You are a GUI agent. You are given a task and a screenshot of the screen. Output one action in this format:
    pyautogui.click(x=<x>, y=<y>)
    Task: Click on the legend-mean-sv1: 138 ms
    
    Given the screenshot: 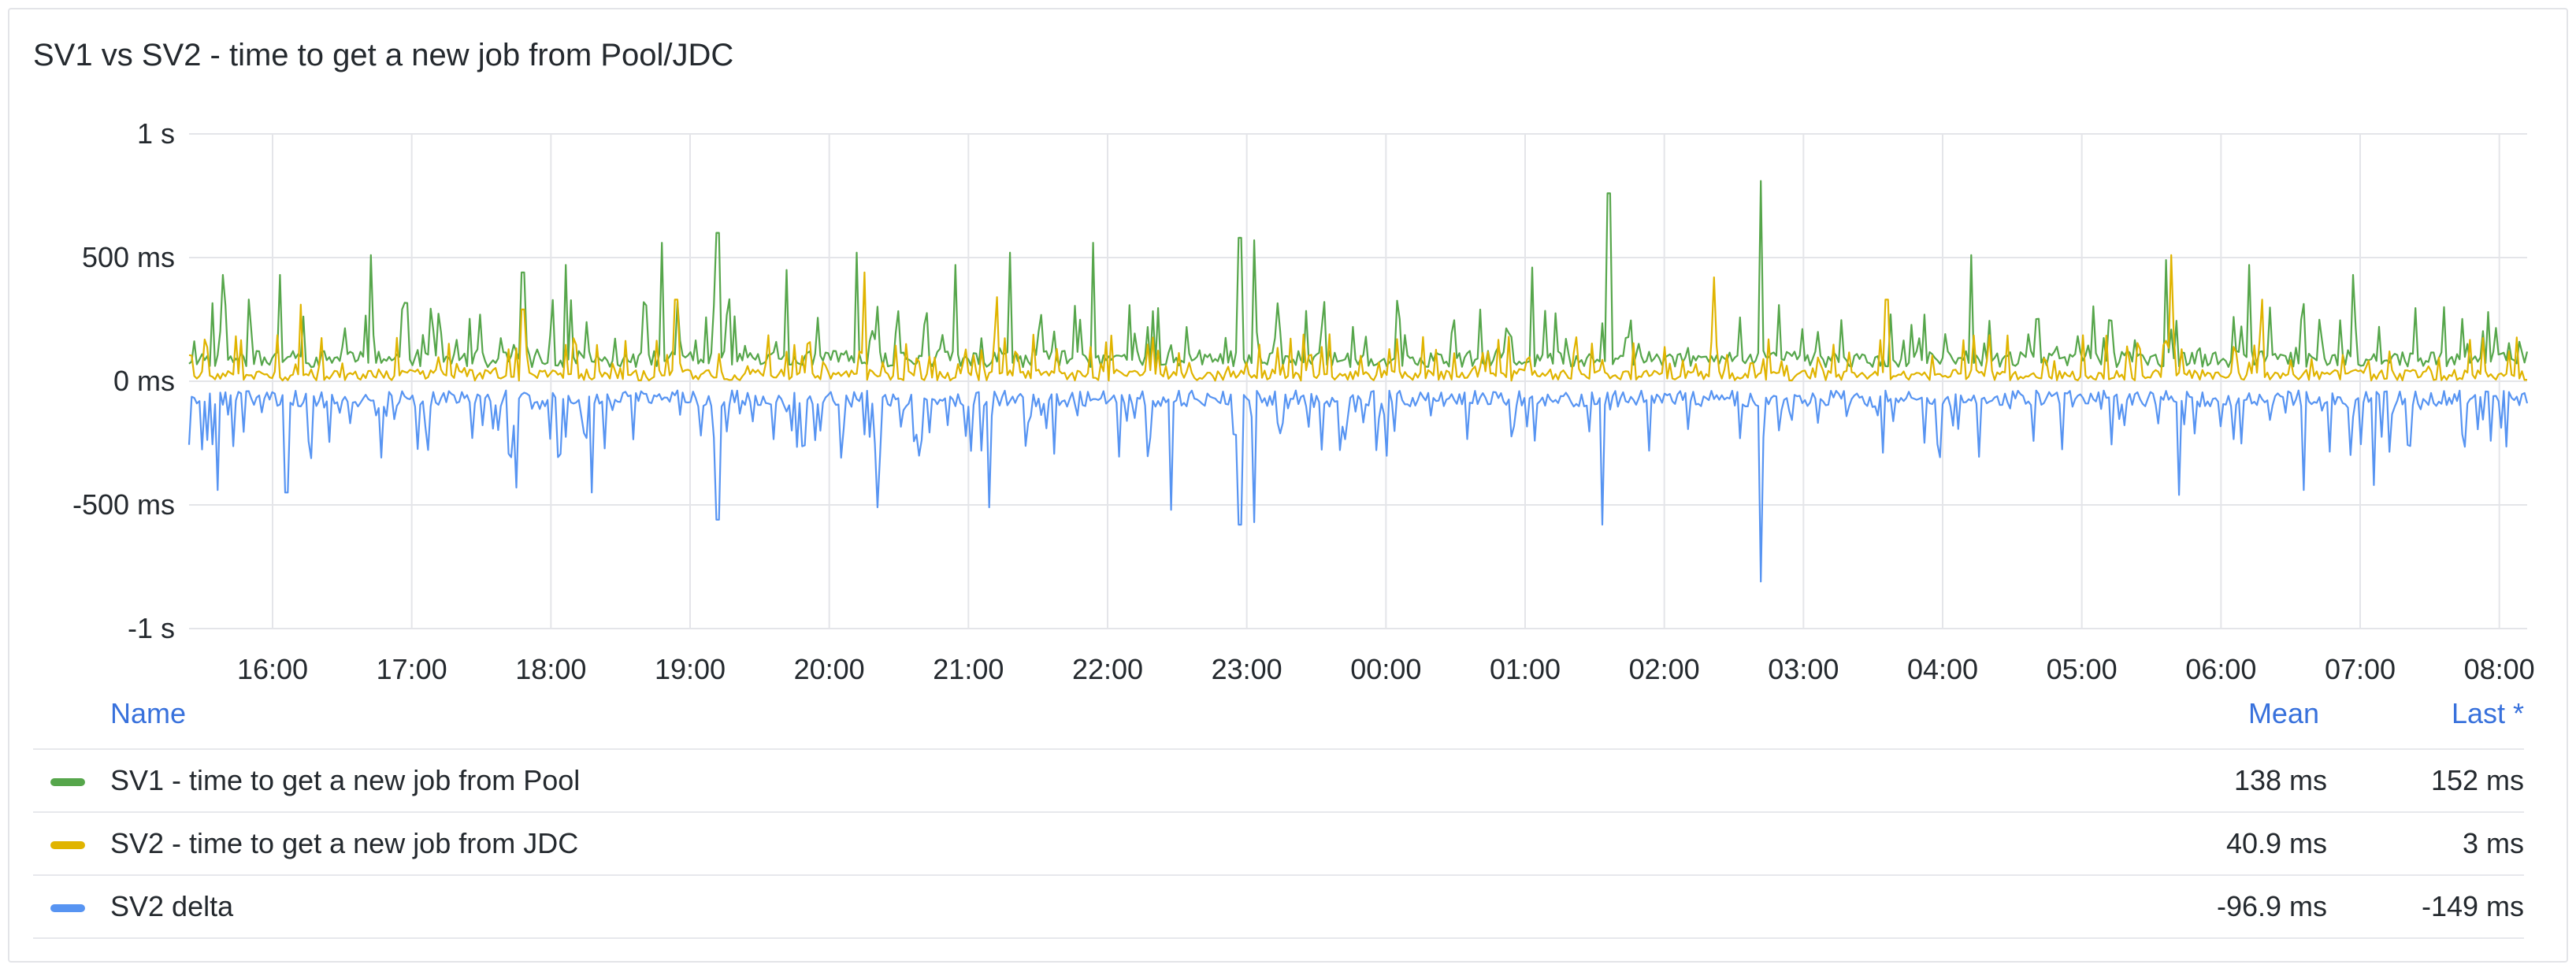 What is the action you would take?
    pyautogui.click(x=2280, y=780)
    